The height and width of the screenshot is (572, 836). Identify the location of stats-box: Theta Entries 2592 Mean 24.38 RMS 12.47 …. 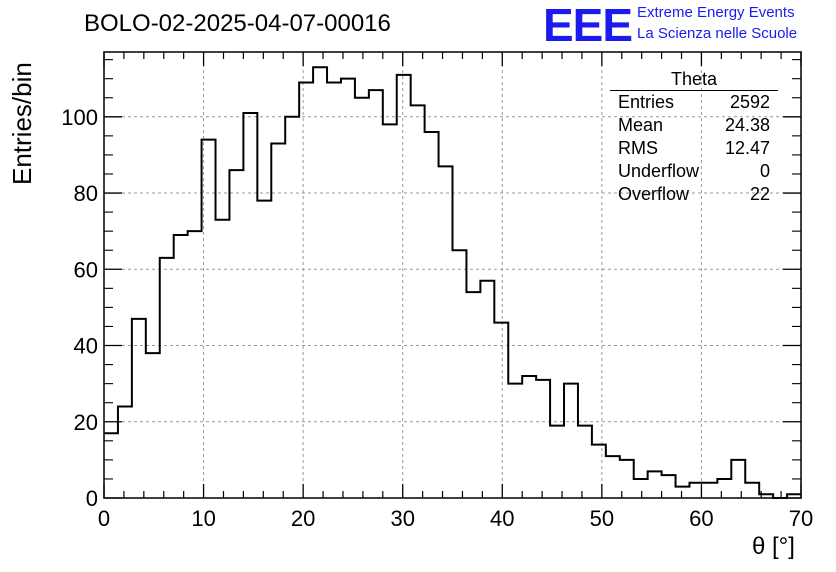
(694, 137).